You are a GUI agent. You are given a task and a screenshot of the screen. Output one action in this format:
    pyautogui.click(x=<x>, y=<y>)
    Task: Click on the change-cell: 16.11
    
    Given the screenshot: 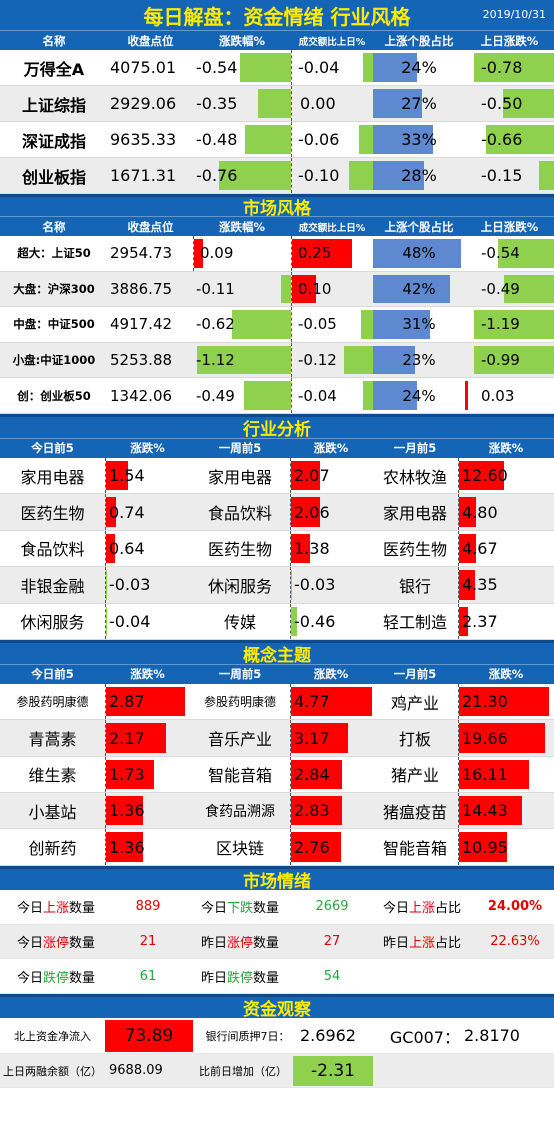 What is the action you would take?
    pyautogui.click(x=506, y=774)
    